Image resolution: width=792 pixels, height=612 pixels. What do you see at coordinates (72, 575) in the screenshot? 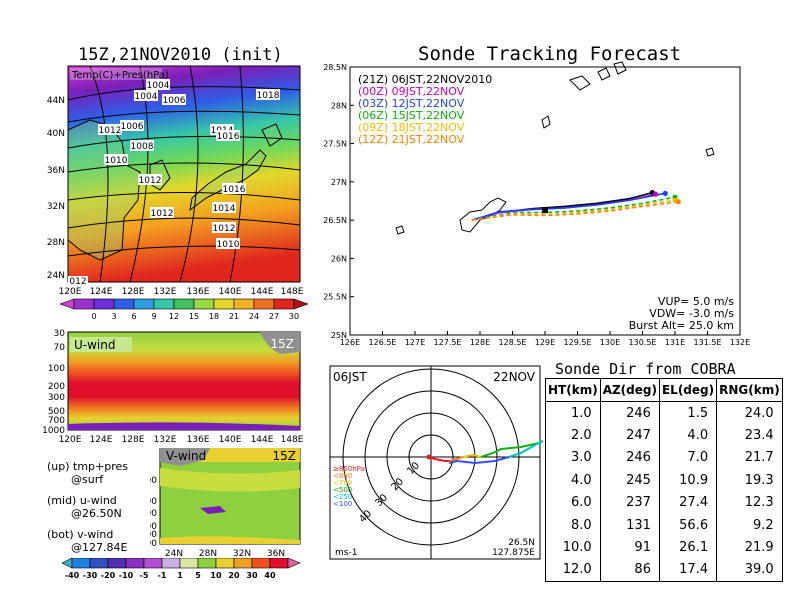
I see `colorbar-tick: -40` at bounding box center [72, 575].